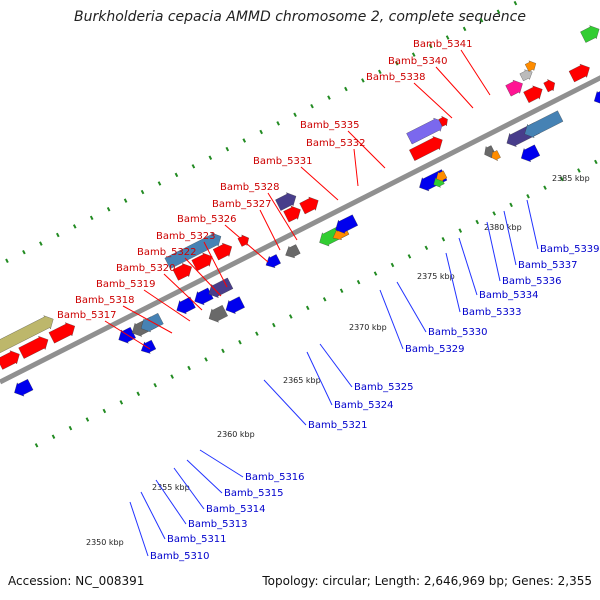 The width and height of the screenshot is (600, 600). What do you see at coordinates (443, 44) in the screenshot?
I see `gene-label-forward: Bamb_5341` at bounding box center [443, 44].